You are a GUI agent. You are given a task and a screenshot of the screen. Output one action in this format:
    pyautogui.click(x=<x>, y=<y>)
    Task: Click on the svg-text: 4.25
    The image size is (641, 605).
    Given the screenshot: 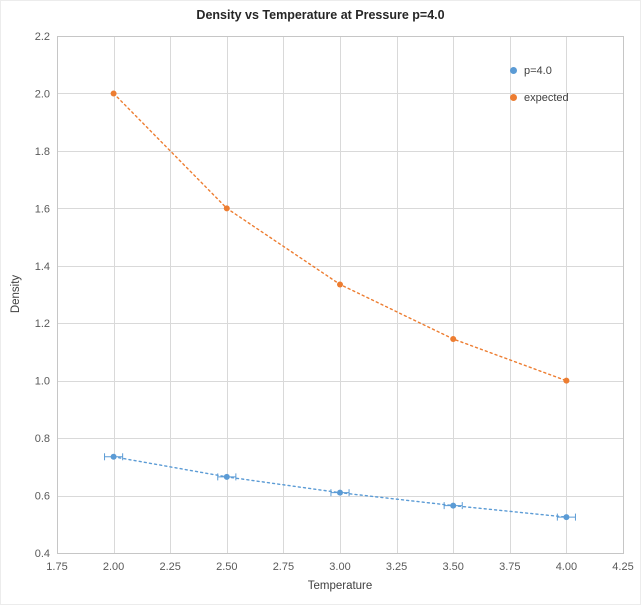 What is the action you would take?
    pyautogui.click(x=622, y=567)
    